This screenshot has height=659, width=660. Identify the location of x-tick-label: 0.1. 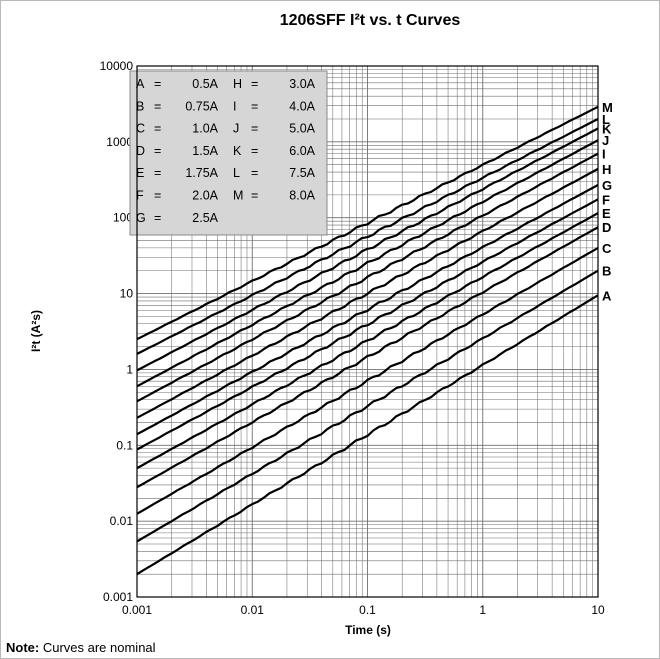
(367, 610).